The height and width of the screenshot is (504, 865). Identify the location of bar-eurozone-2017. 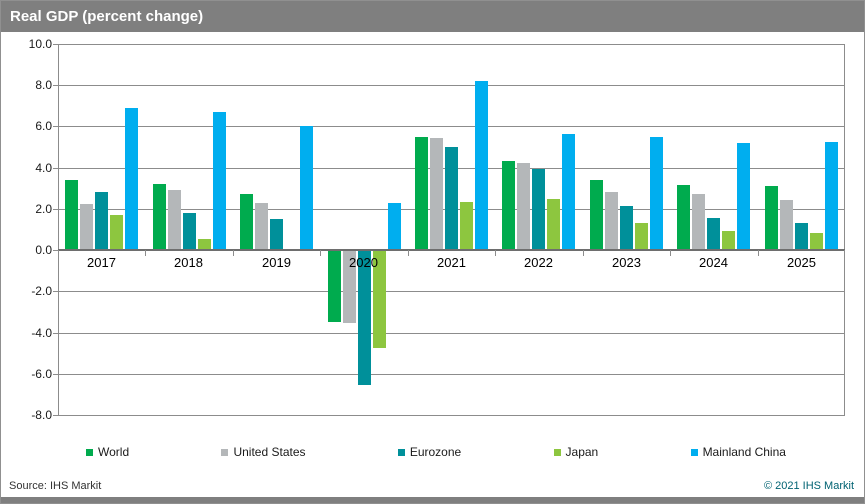
(101, 221).